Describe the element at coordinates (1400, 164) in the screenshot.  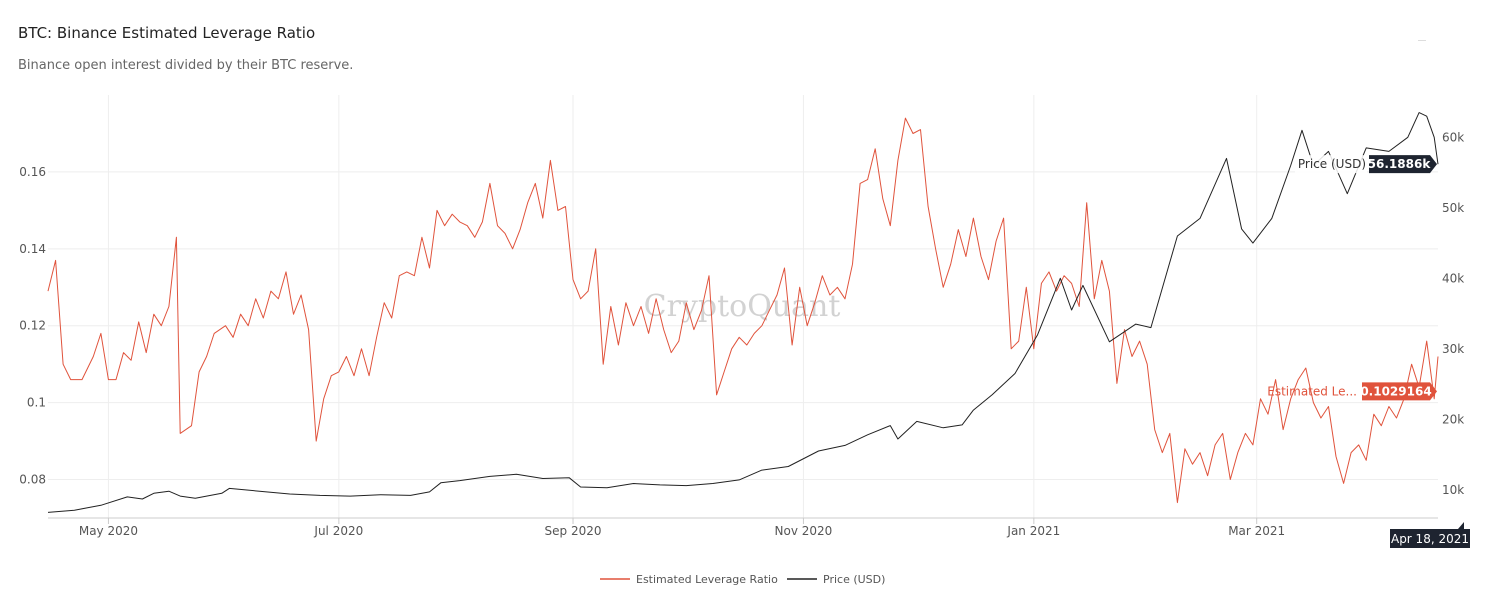
I see `price-value-text: 56.1886k` at that location.